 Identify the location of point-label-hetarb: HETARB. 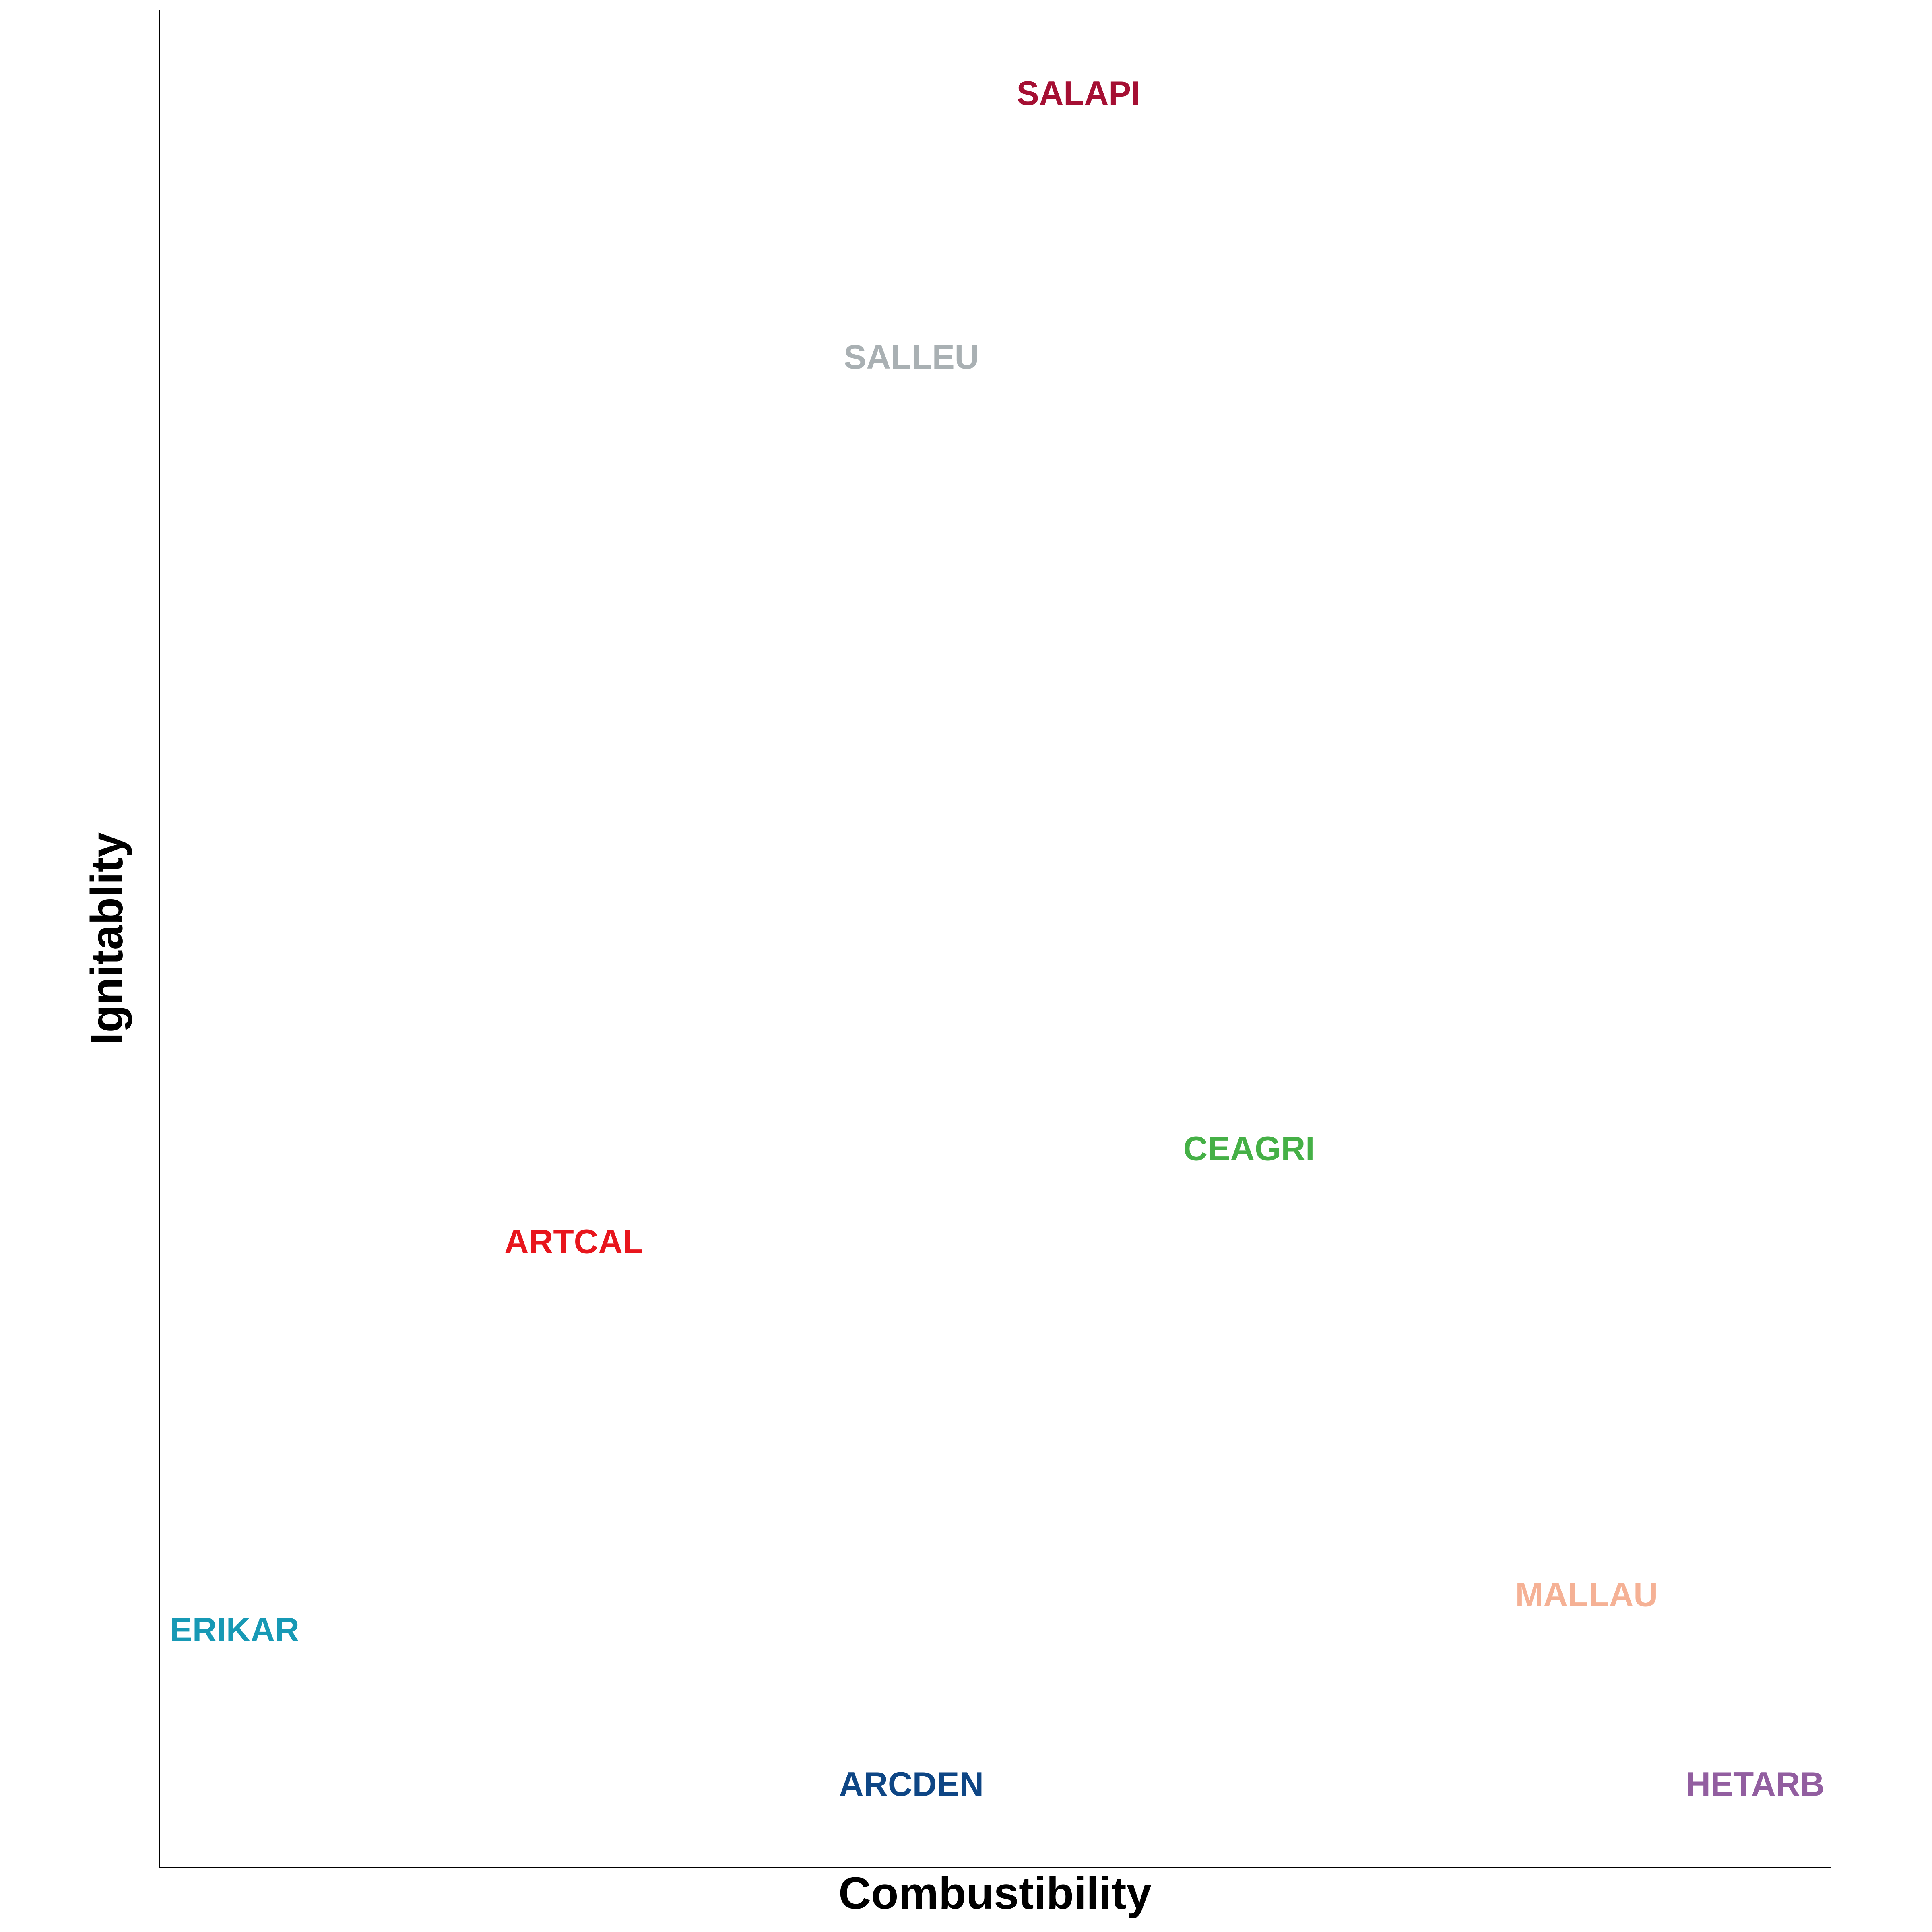
(1755, 1784).